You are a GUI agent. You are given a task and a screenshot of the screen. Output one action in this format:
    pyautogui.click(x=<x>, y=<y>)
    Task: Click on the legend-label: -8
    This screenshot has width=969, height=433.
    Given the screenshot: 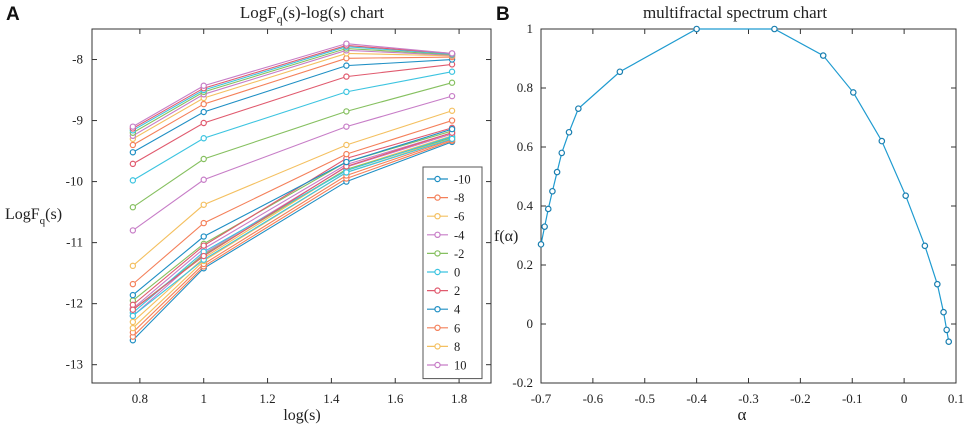 What is the action you would take?
    pyautogui.click(x=459, y=198)
    